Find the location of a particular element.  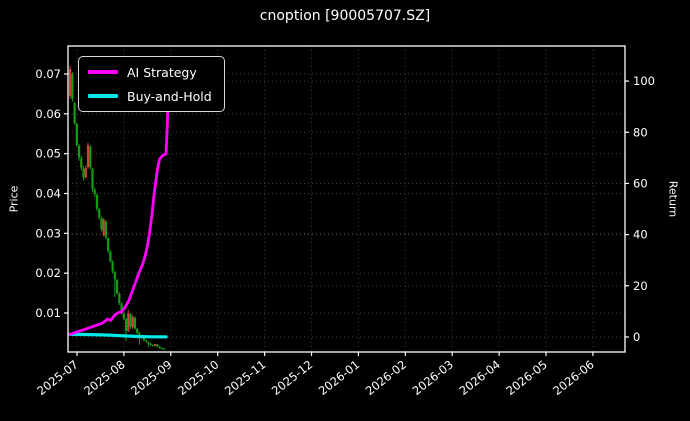

legend-item-buy-and-hold: Buy-and-Hold is located at coordinates (150, 96).